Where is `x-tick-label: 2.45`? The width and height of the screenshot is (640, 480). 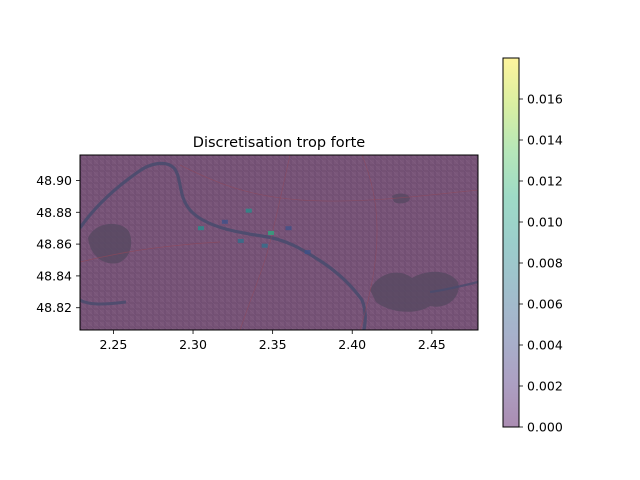 x-tick-label: 2.45 is located at coordinates (432, 344).